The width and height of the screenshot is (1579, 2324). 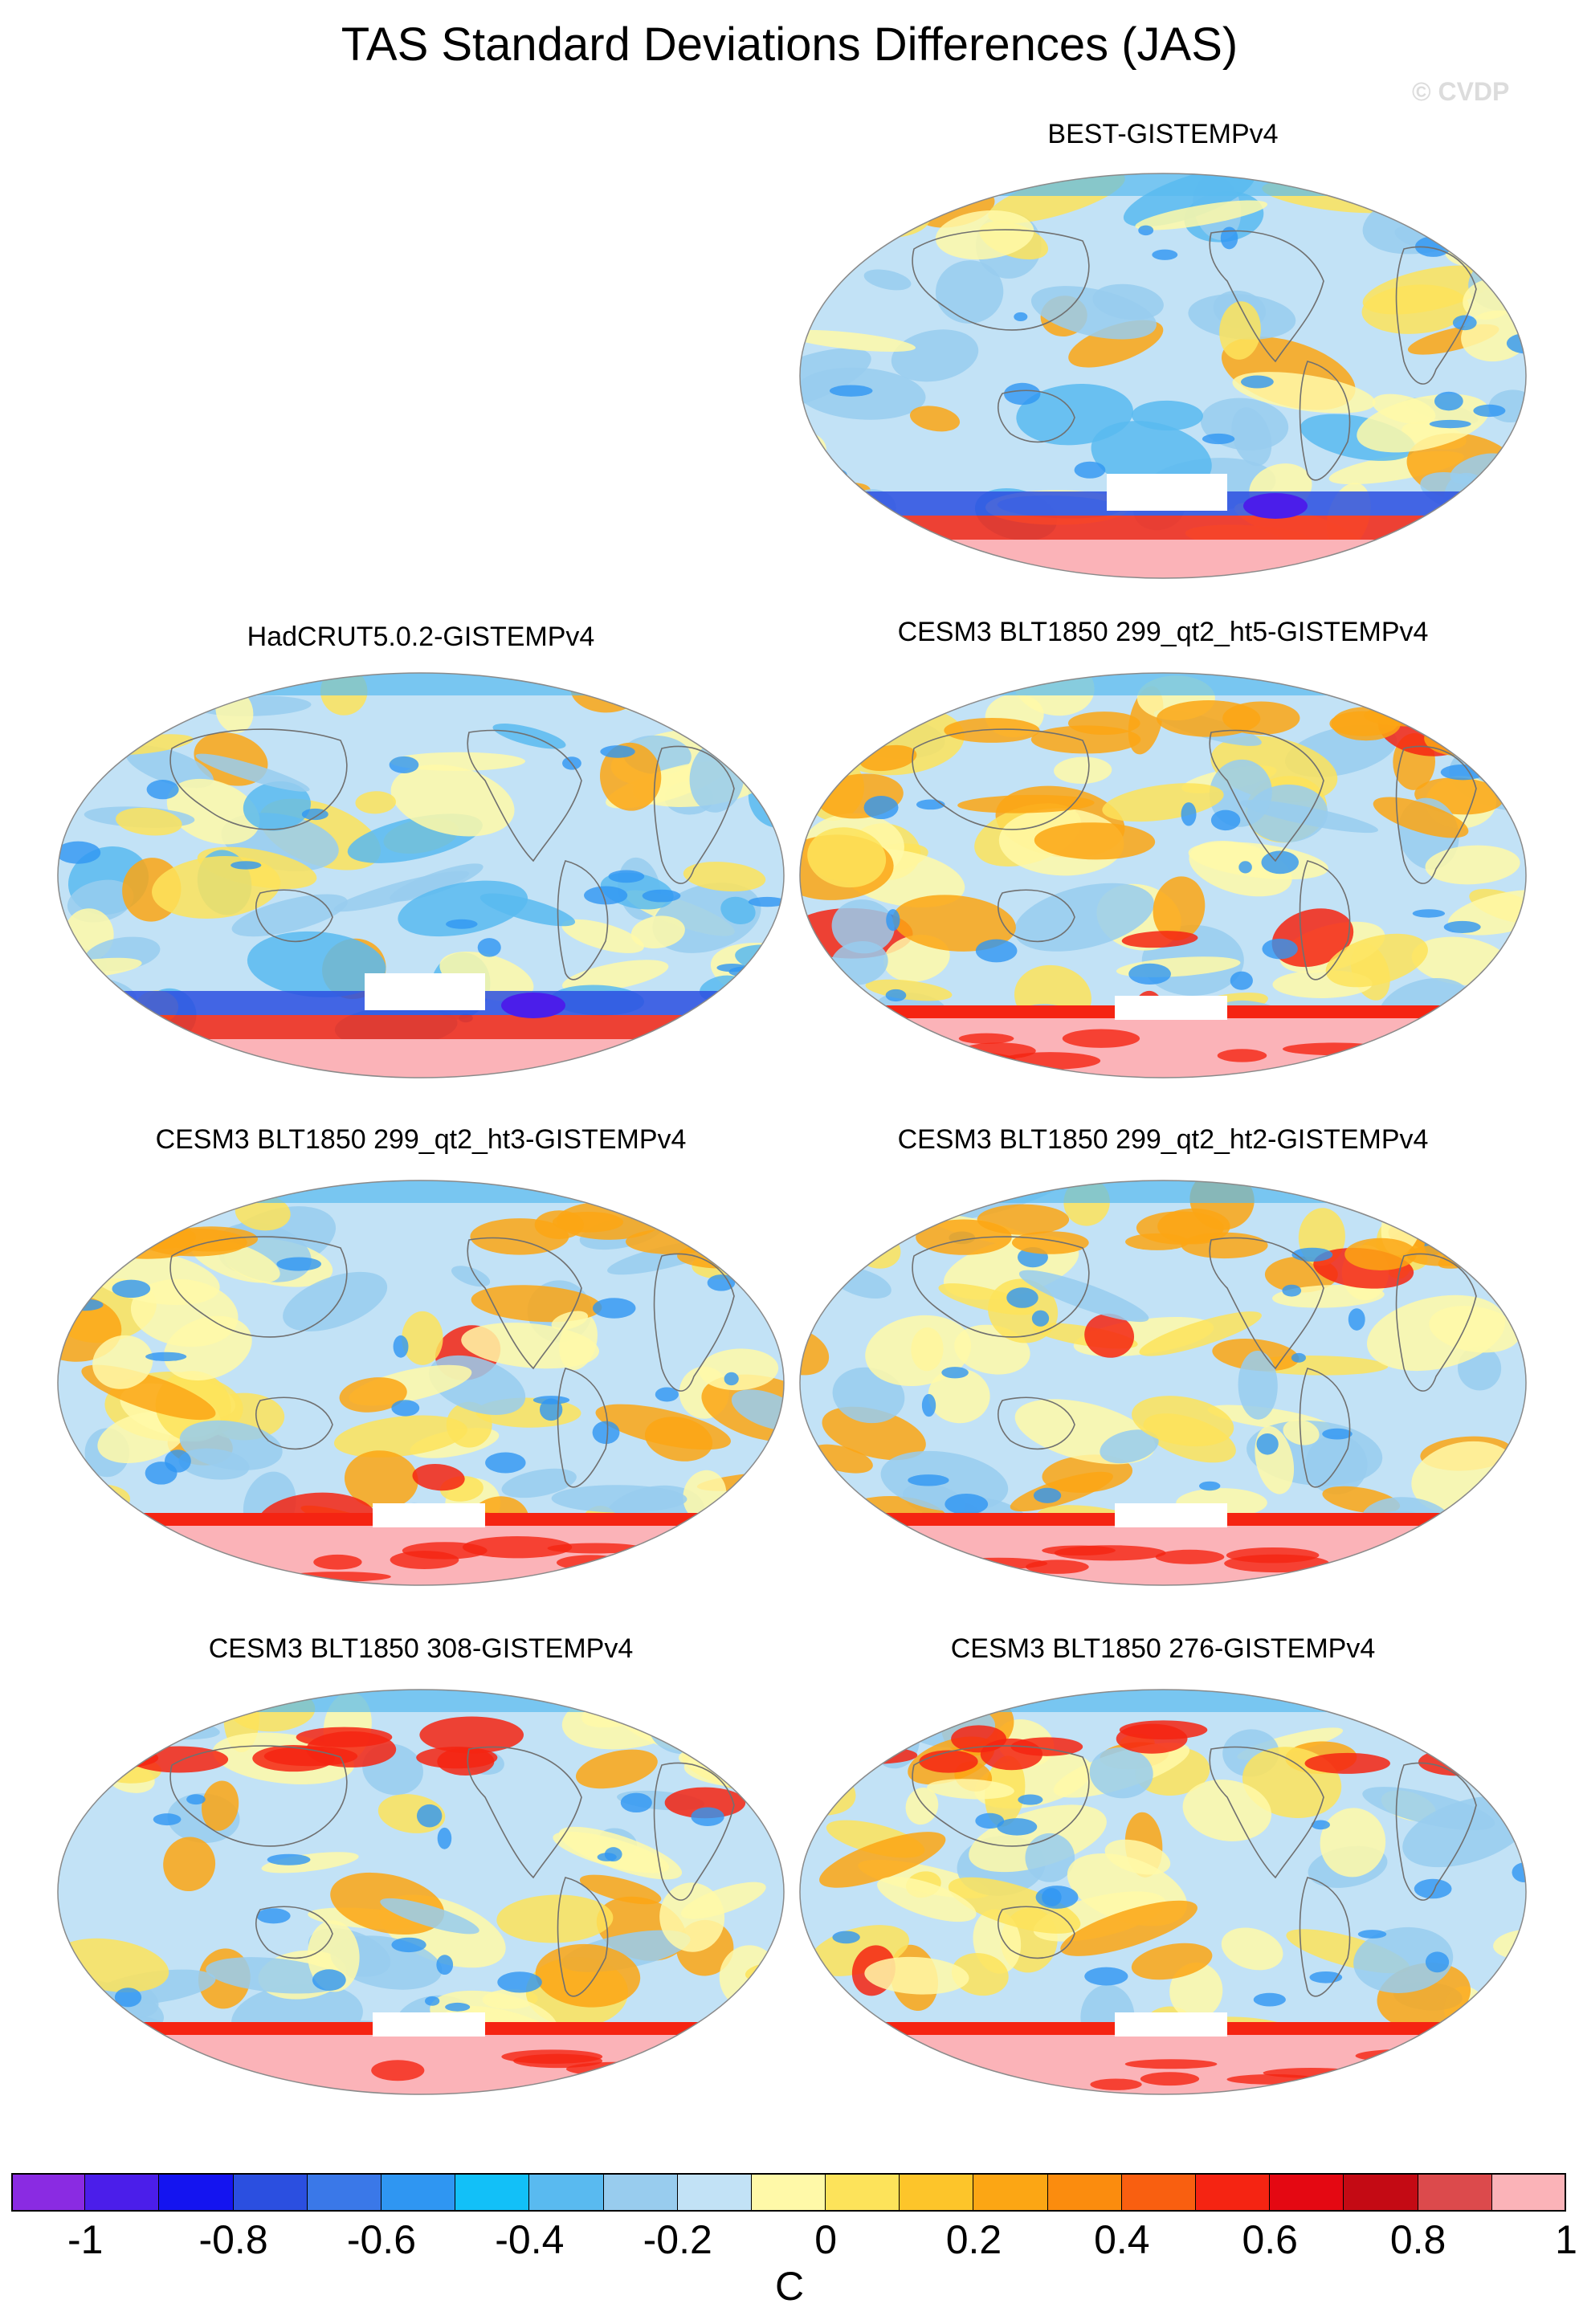 I want to click on colorbar-units: C, so click(x=789, y=2287).